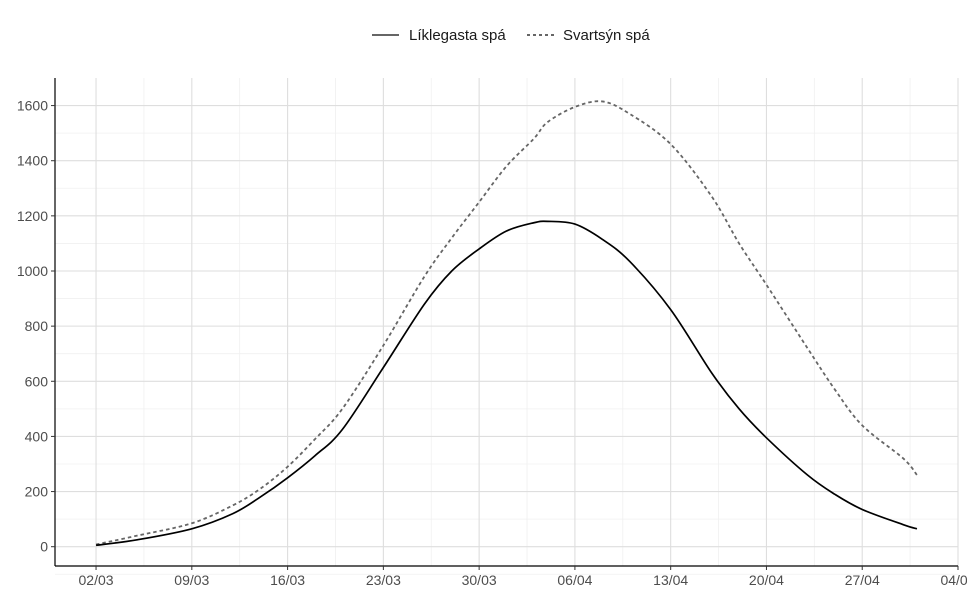  I want to click on legend-label-2: Svartsýn spá, so click(606, 35).